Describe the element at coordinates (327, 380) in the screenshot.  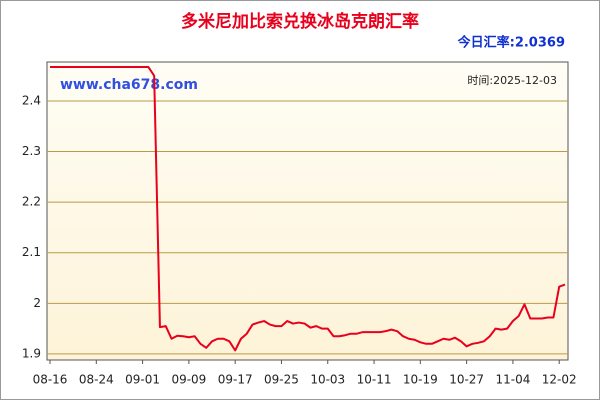
I see `x-tick-label: 10-03` at that location.